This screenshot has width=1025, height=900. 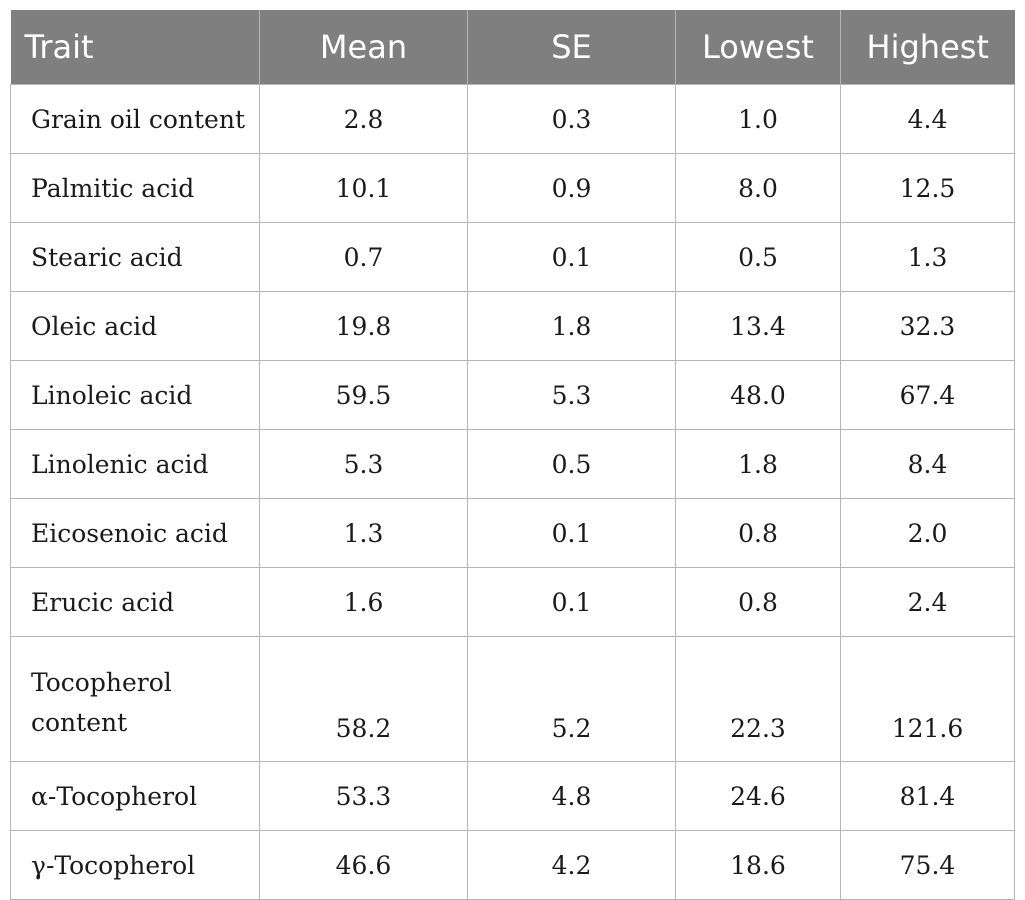 I want to click on mean-cell: 2.8, so click(x=363, y=119).